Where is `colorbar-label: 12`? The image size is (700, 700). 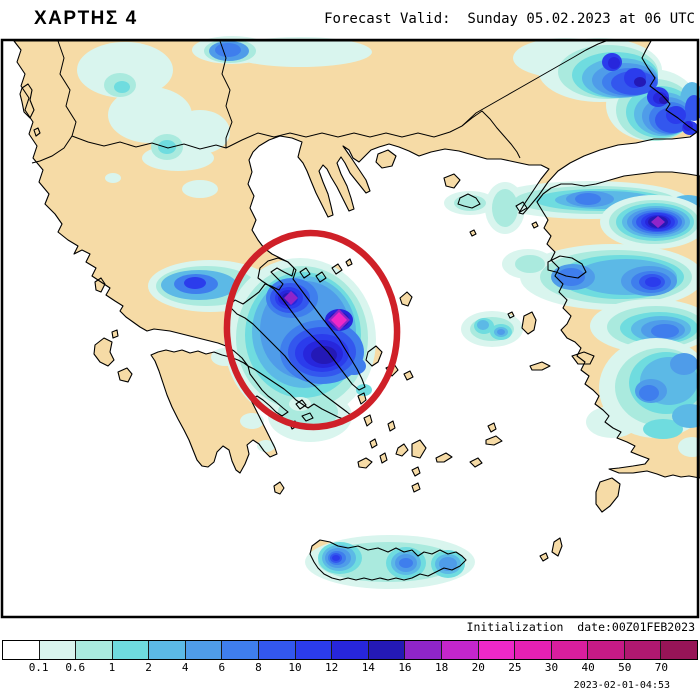 colorbar-label: 12 is located at coordinates (332, 667).